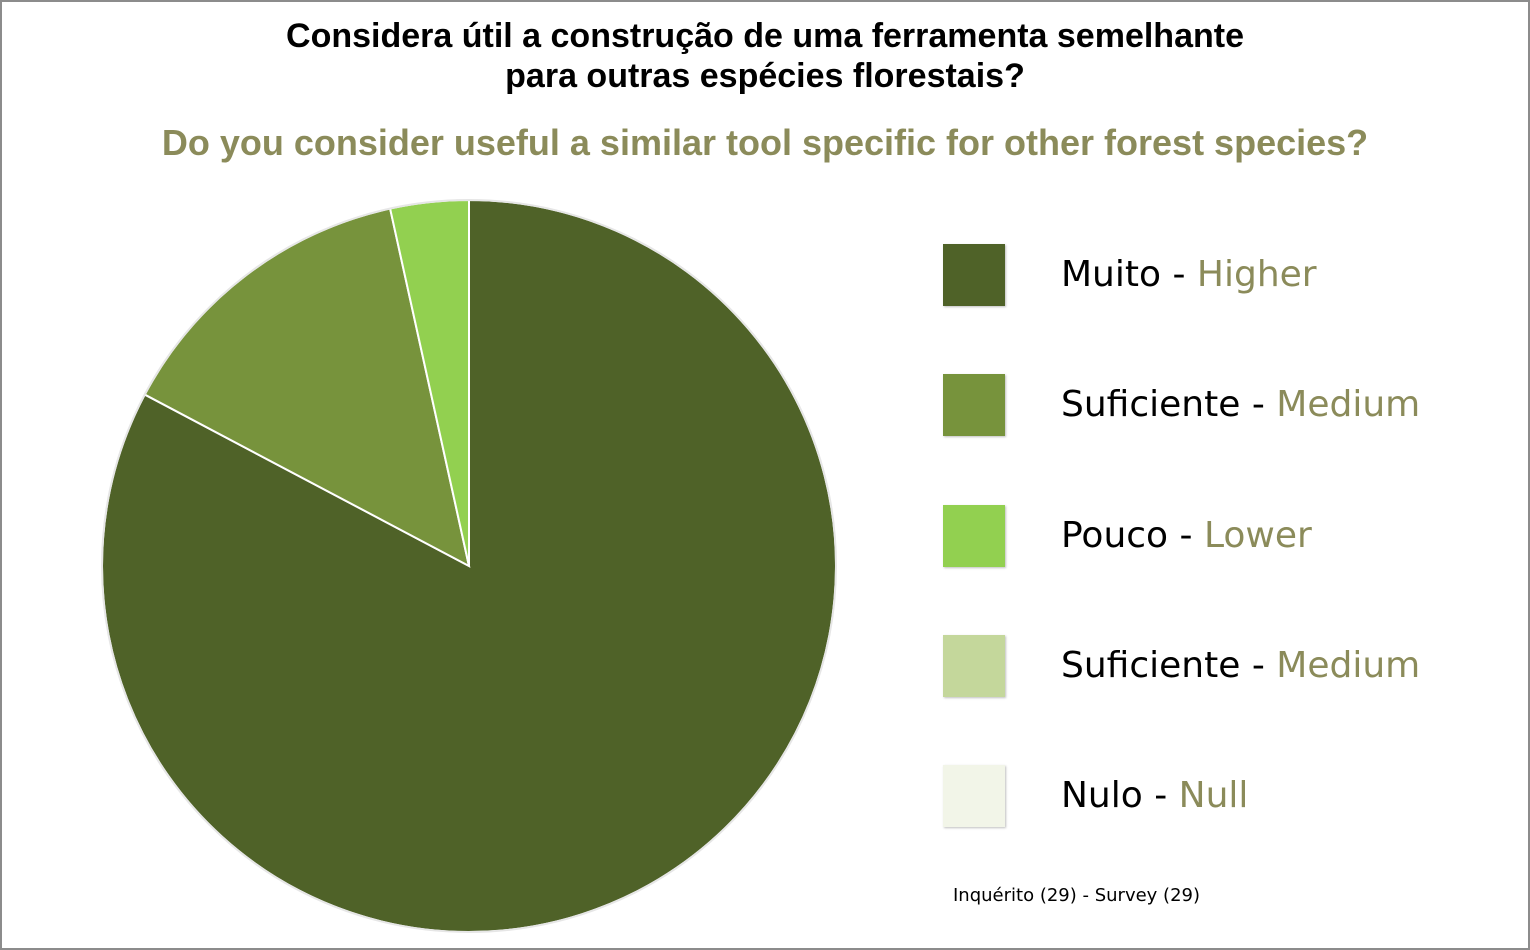 Image resolution: width=1530 pixels, height=950 pixels. Describe the element at coordinates (1256, 274) in the screenshot. I see `legend-label-en: Higher` at that location.